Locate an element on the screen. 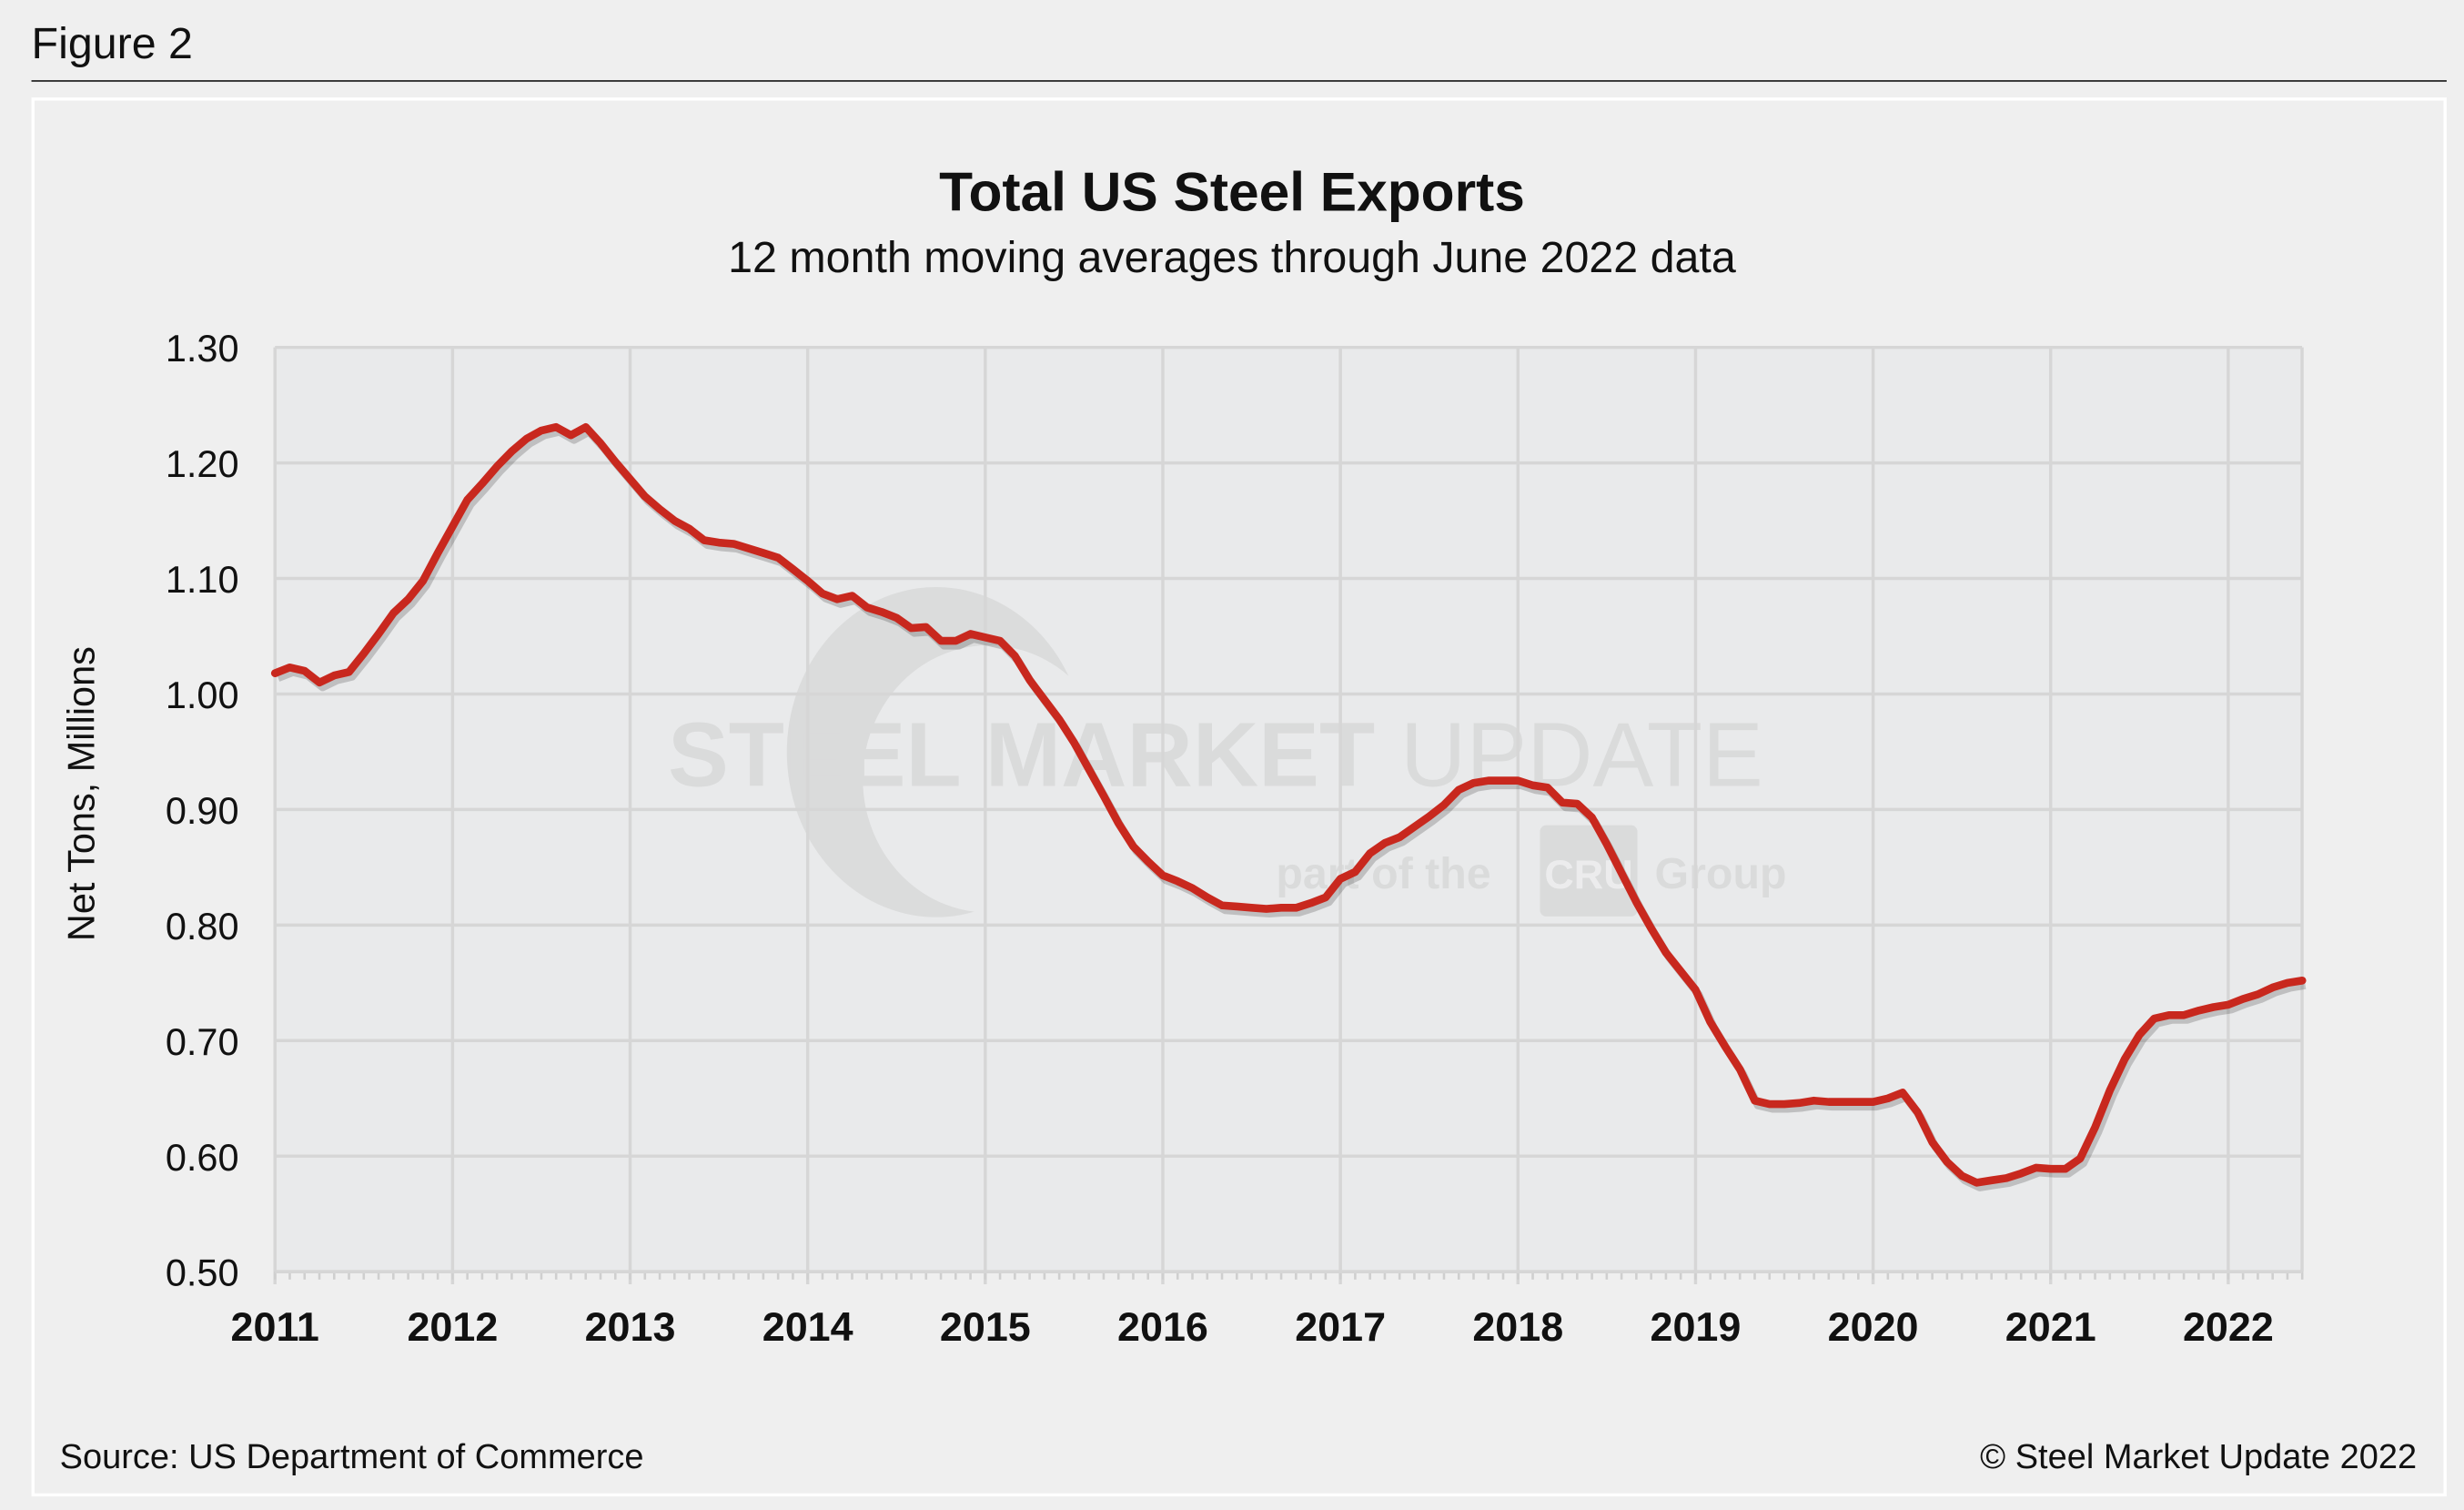 The image size is (2464, 1510). y-tick-label: 0.80 is located at coordinates (202, 927).